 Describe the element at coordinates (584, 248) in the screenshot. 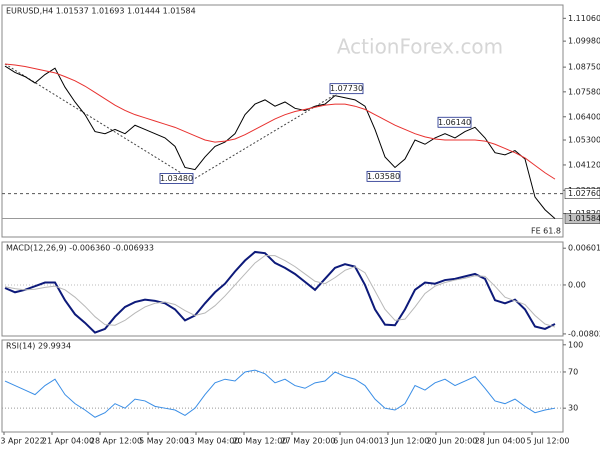

I see `y-tick-label: 0.006018` at that location.